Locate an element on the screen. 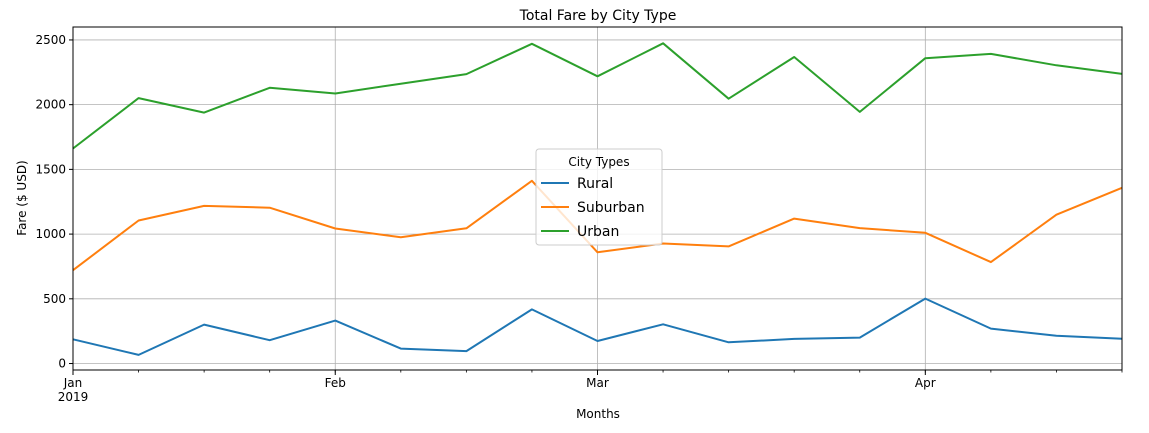  legend: City Types Rural Suburban Urban is located at coordinates (599, 197).